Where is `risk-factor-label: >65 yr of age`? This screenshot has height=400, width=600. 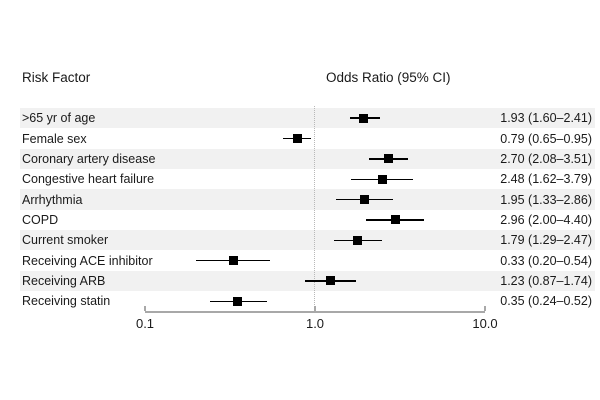
risk-factor-label: >65 yr of age is located at coordinates (59, 118).